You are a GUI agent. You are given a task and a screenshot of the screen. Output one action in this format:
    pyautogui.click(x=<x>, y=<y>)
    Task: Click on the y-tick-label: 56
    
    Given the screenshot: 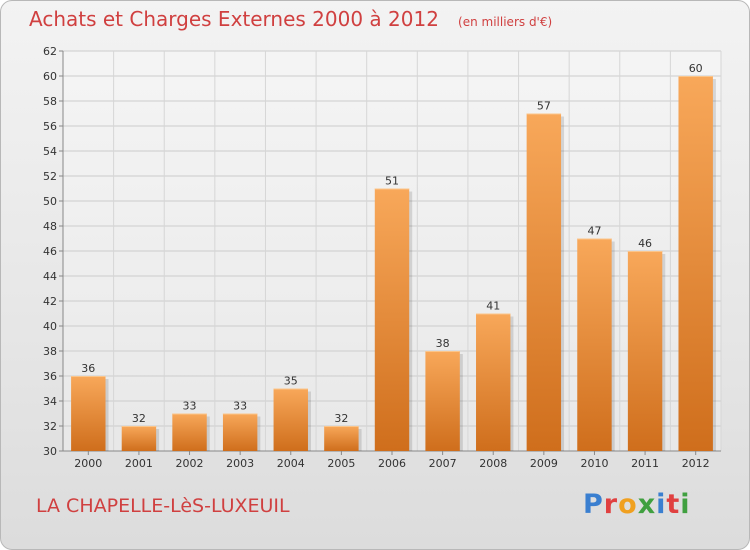 What is the action you would take?
    pyautogui.click(x=50, y=126)
    